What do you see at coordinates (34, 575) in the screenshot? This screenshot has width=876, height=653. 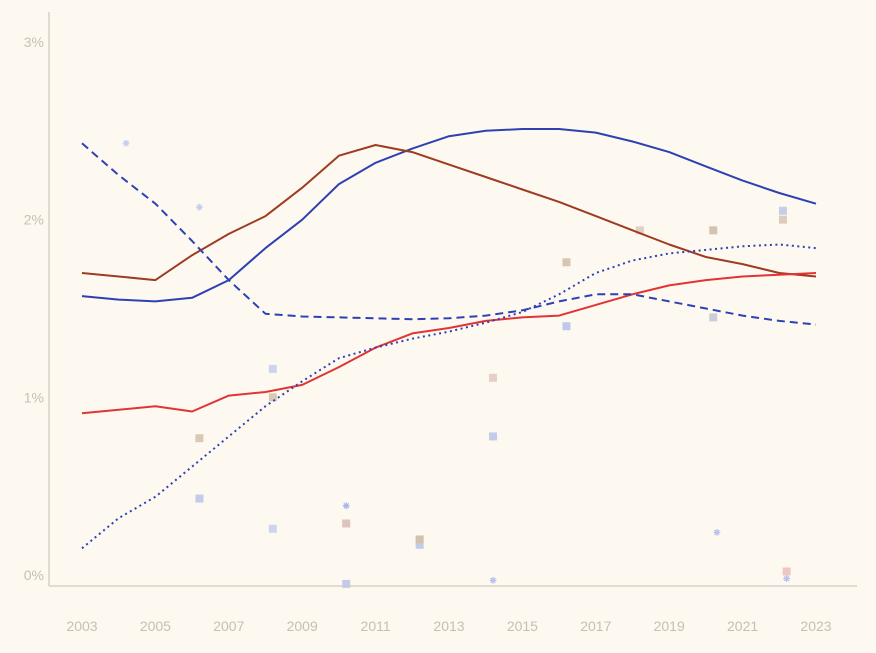 I see `y-axis-tick-label: 0%` at bounding box center [34, 575].